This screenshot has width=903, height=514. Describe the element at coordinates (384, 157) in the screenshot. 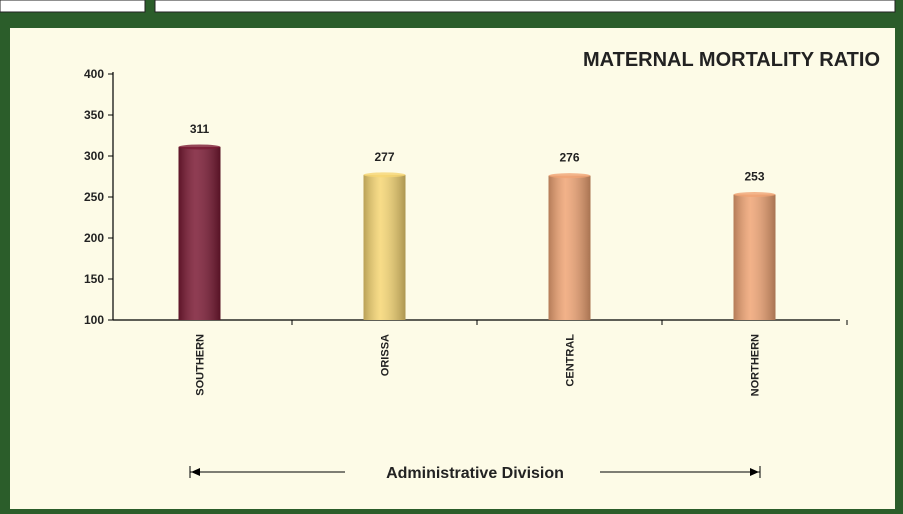

I see `value-label: 277` at that location.